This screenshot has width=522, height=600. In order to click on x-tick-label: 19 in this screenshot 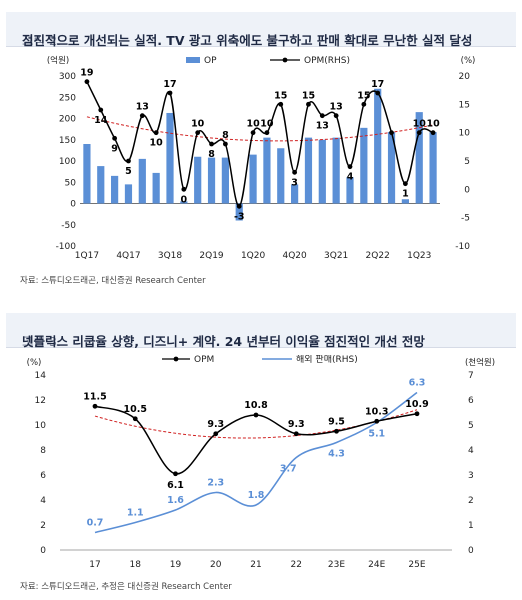, I will do `click(176, 565)`.